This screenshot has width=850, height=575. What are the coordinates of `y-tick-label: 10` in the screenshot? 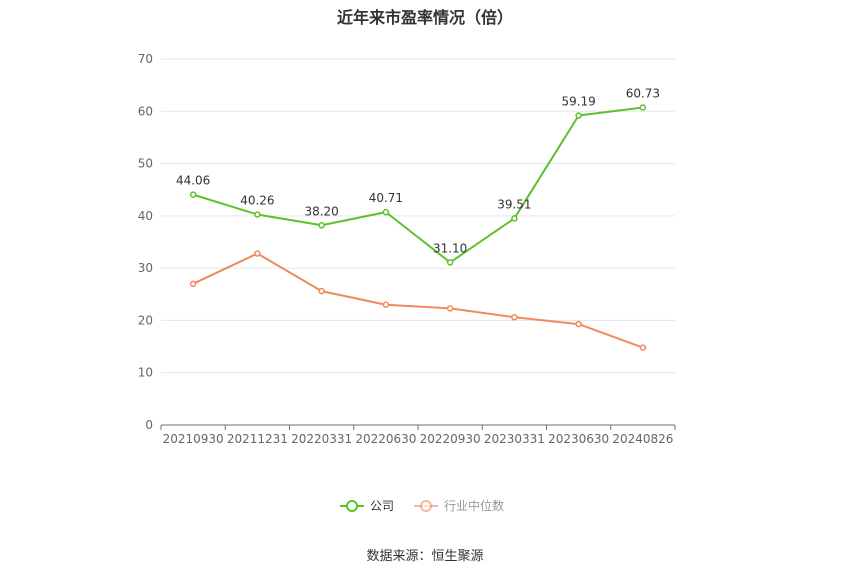 It's located at (145, 373).